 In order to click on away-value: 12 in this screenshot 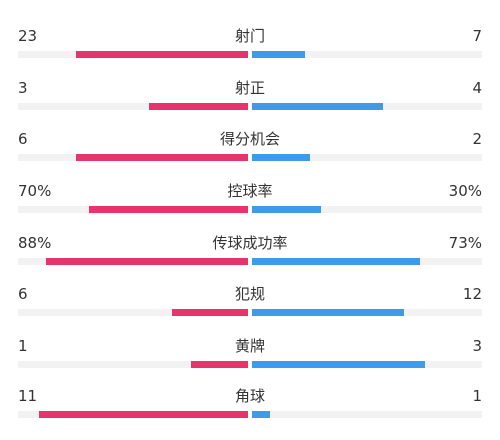, I will do `click(472, 294)`.